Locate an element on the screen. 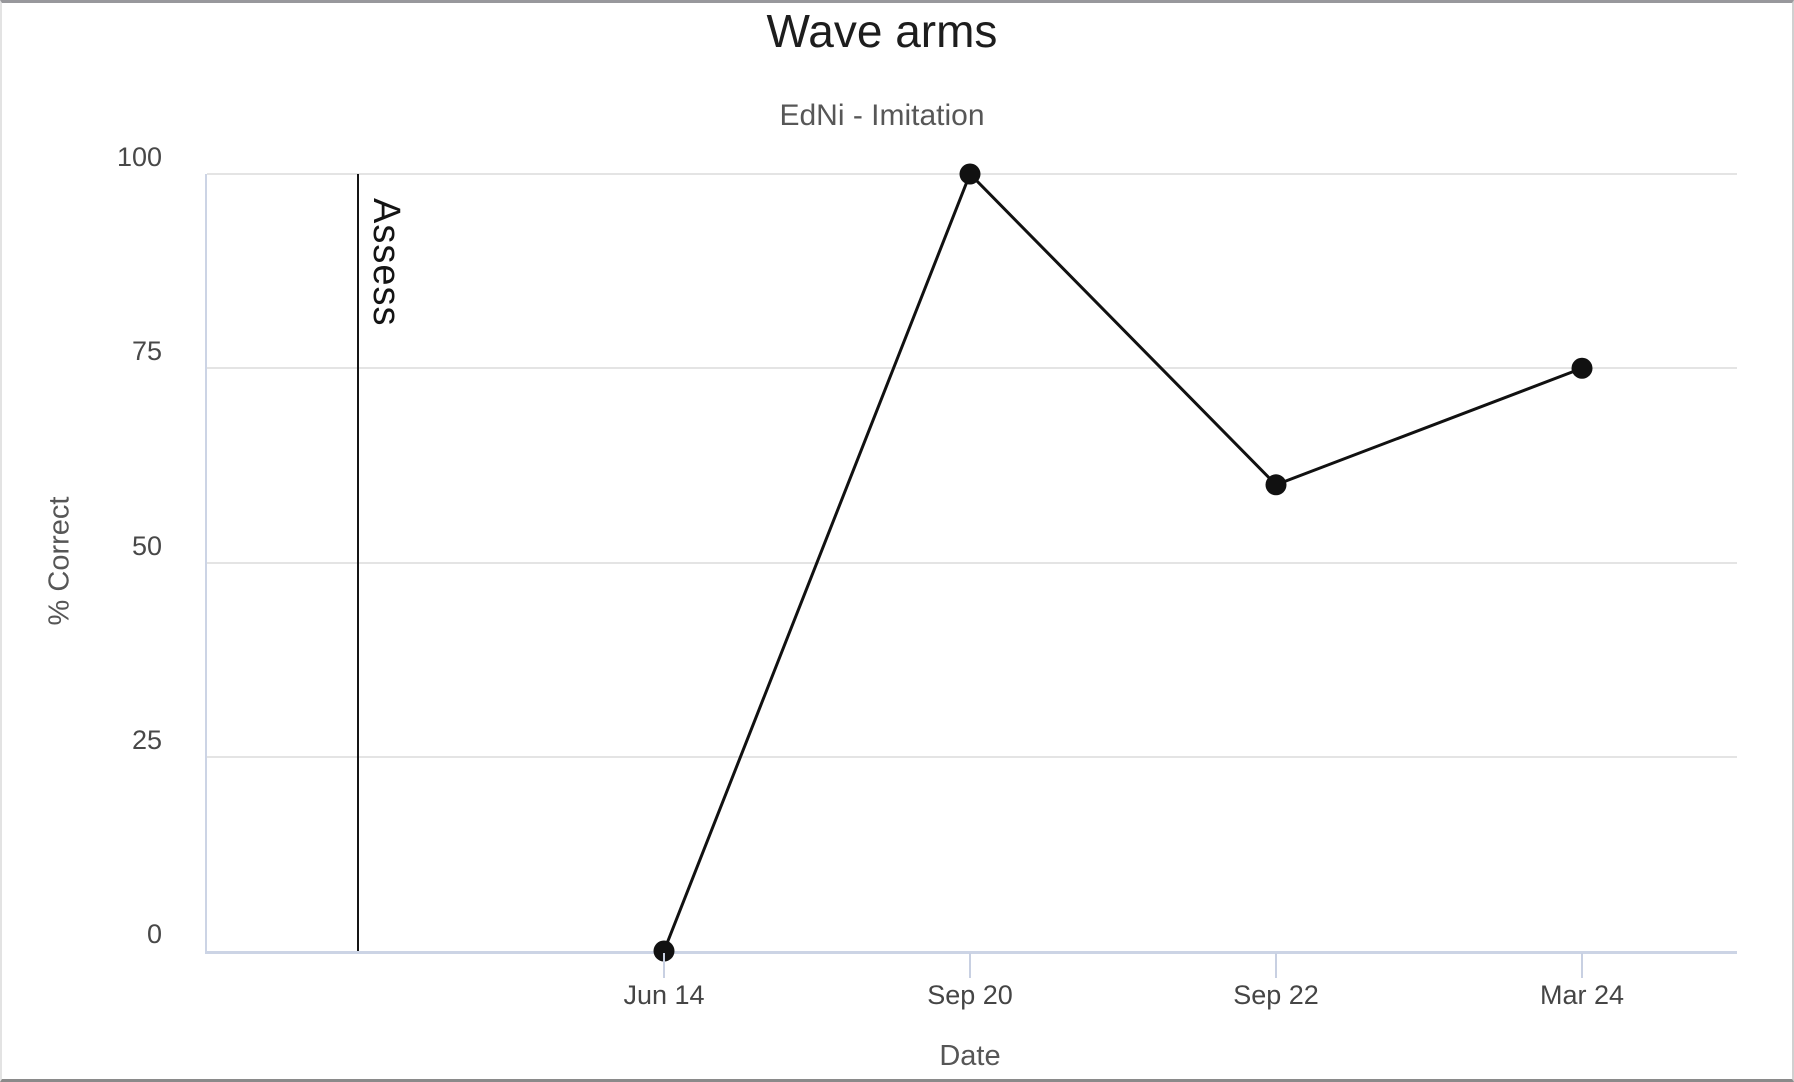 This screenshot has height=1082, width=1794. x-tick-label: Jun 14 is located at coordinates (664, 995).